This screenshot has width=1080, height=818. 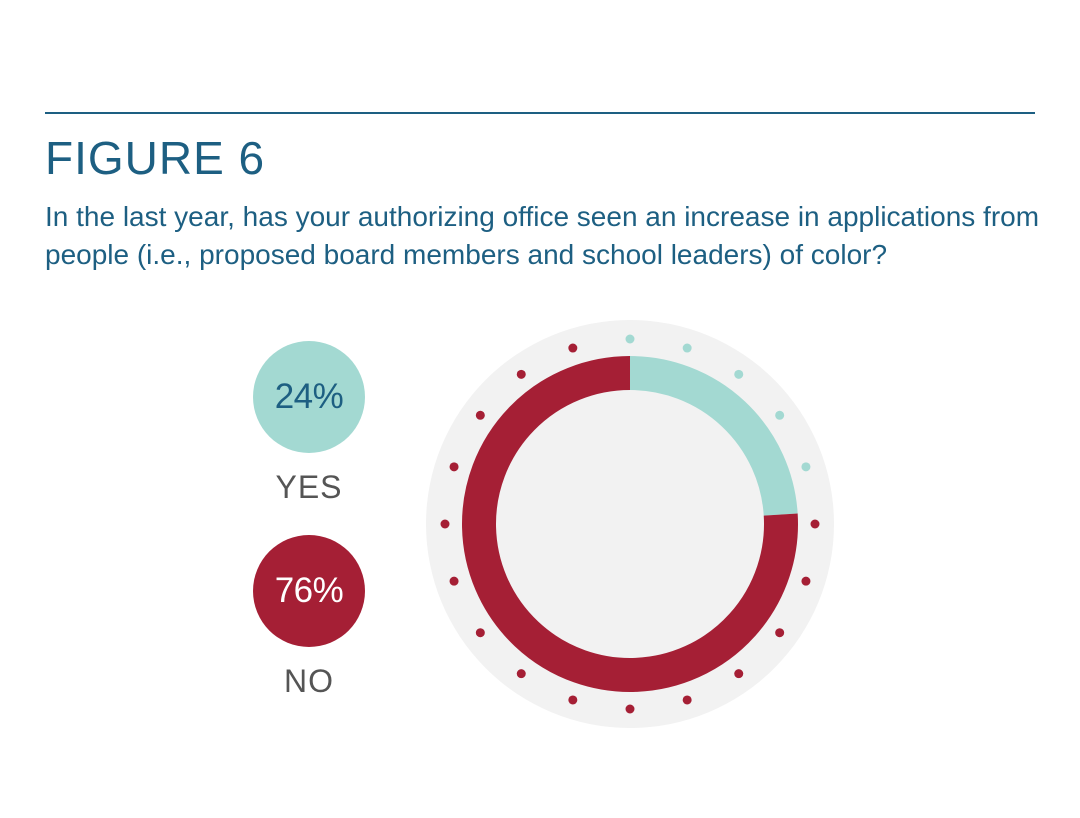 I want to click on no-percent-bubble: 76%, so click(x=309, y=591).